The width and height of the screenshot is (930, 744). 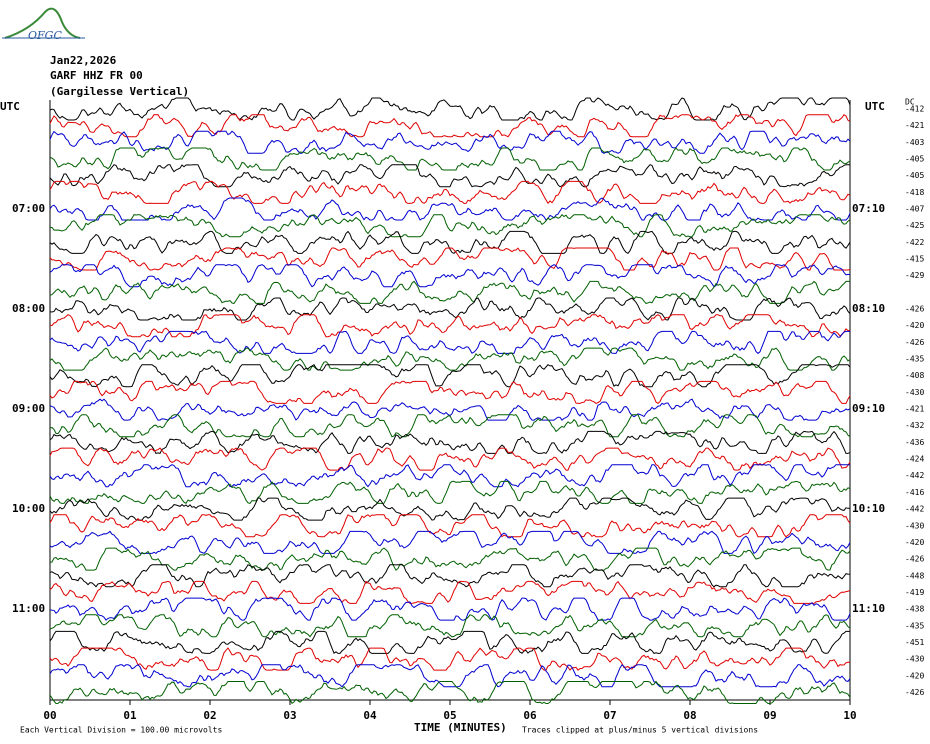 What do you see at coordinates (914, 109) in the screenshot?
I see `trace-offset: -412` at bounding box center [914, 109].